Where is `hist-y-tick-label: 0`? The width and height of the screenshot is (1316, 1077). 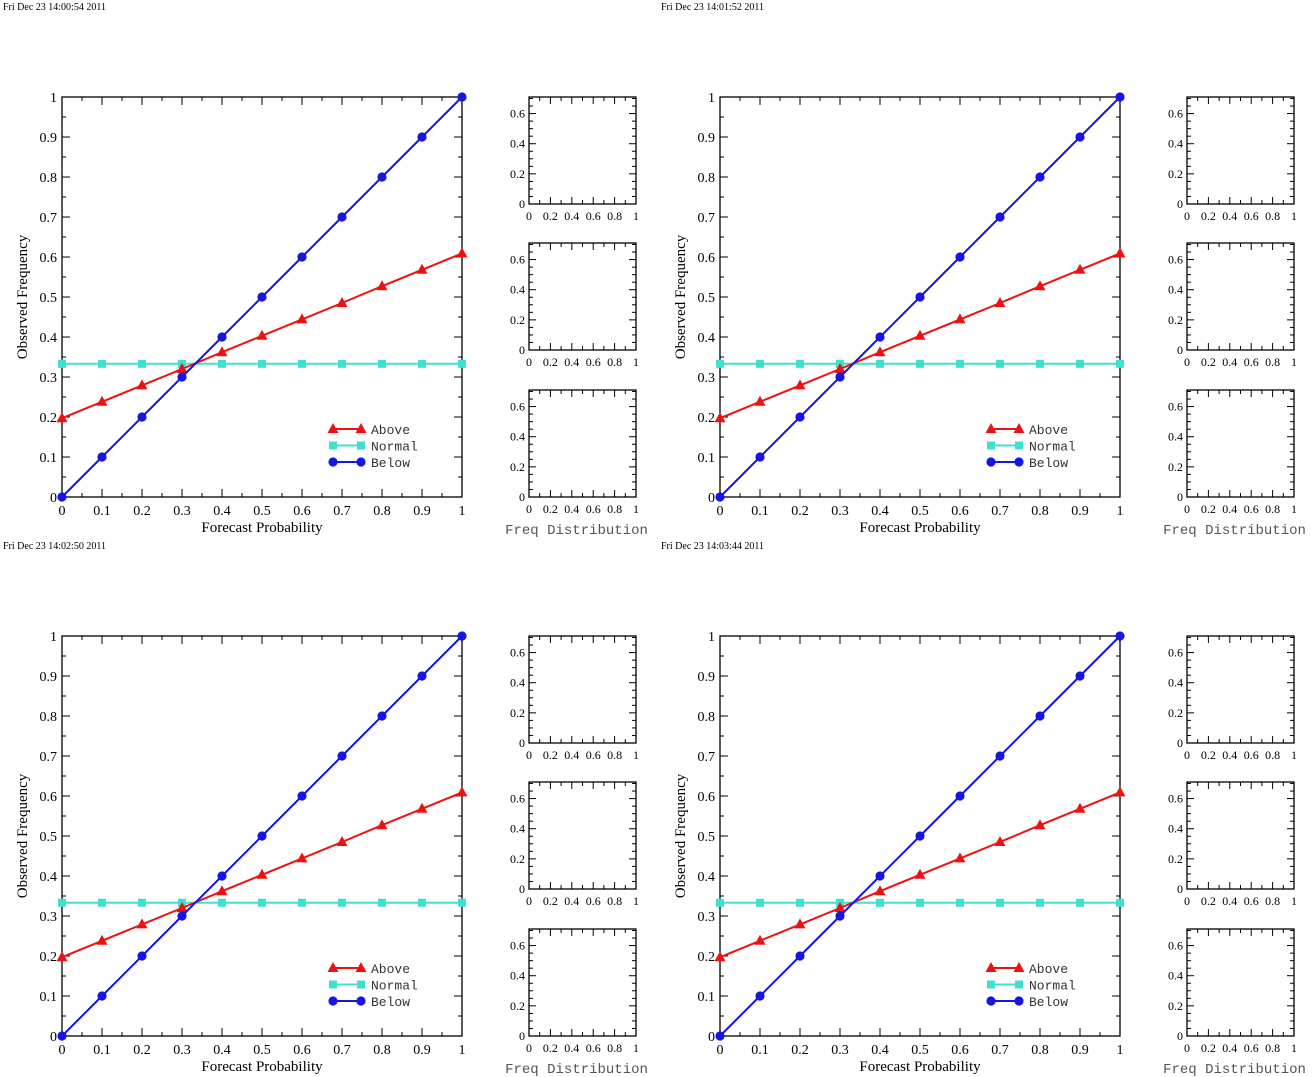 hist-y-tick-label: 0 is located at coordinates (522, 497).